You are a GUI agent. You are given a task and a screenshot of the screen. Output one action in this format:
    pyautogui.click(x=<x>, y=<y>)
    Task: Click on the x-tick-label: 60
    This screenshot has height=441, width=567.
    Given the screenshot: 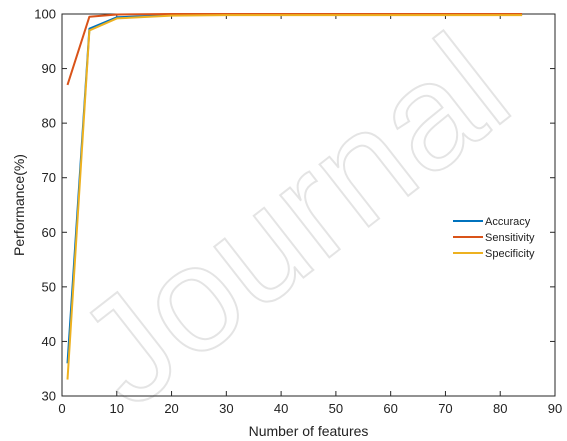 What is the action you would take?
    pyautogui.click(x=390, y=408)
    